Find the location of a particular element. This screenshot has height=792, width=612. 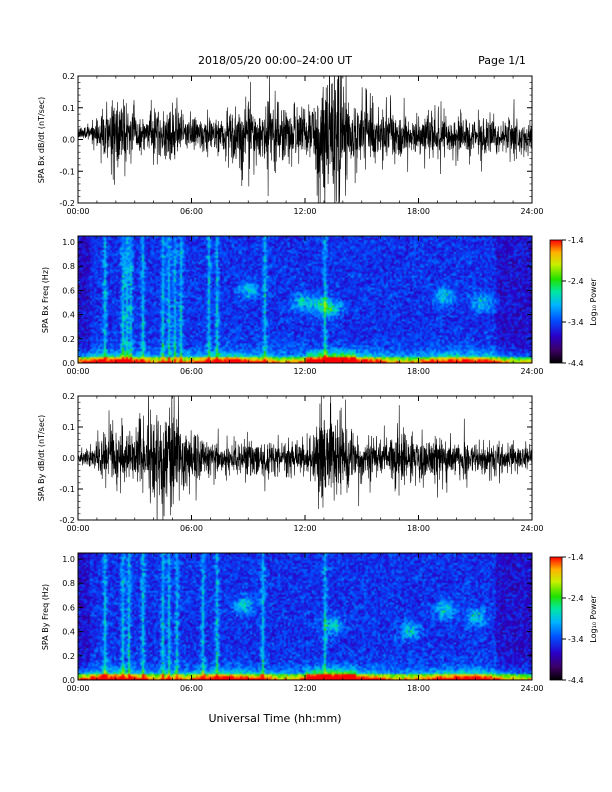

bx-timeseries-xtick-label: 00:00 is located at coordinates (77, 211).